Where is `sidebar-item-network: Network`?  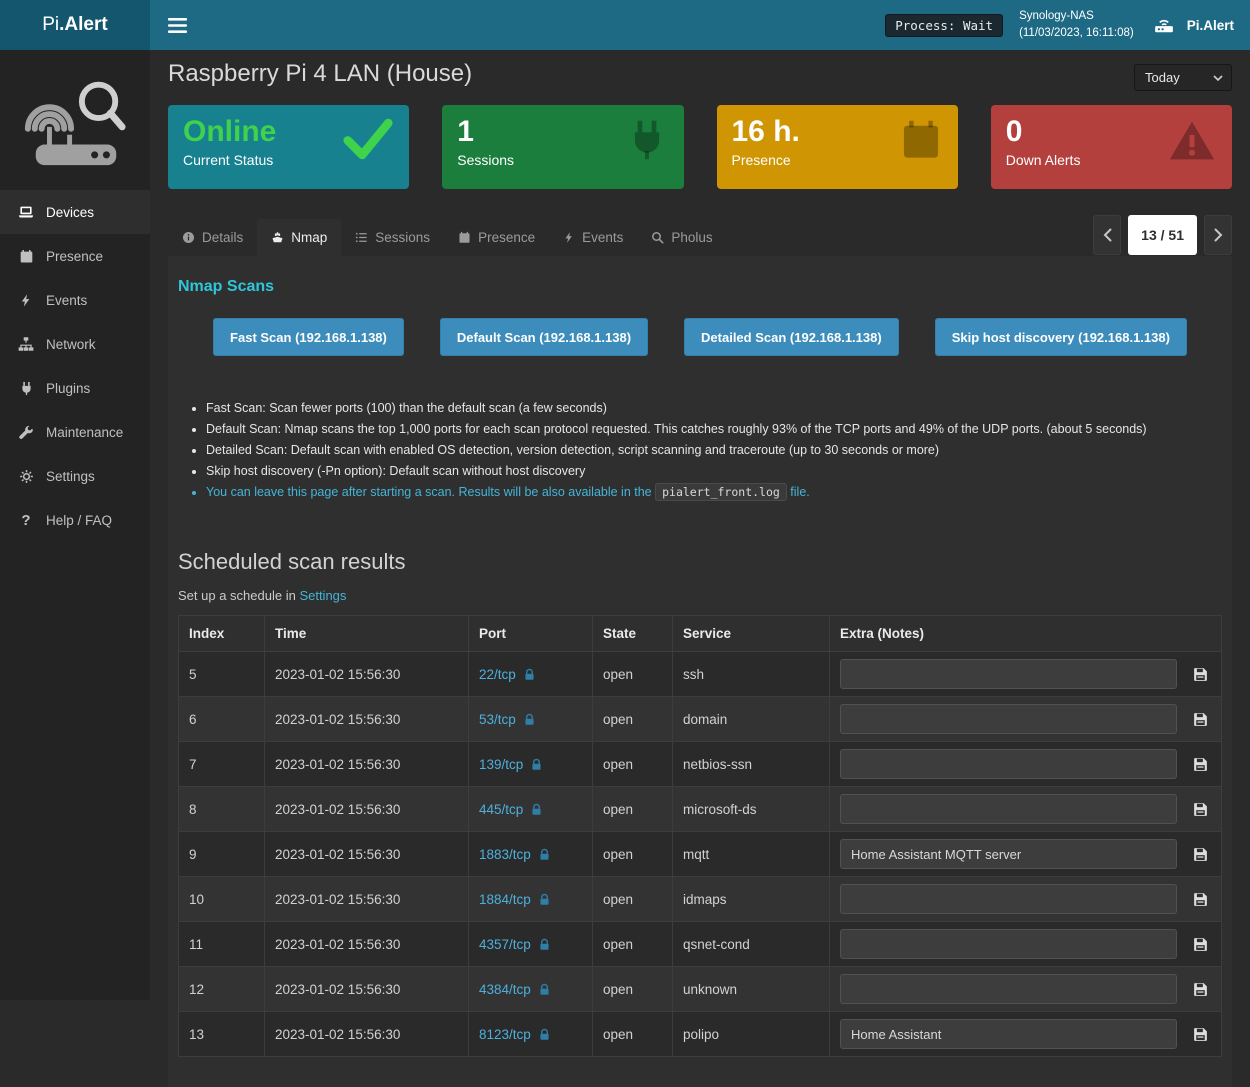
sidebar-item-network: Network is located at coordinates (75, 344).